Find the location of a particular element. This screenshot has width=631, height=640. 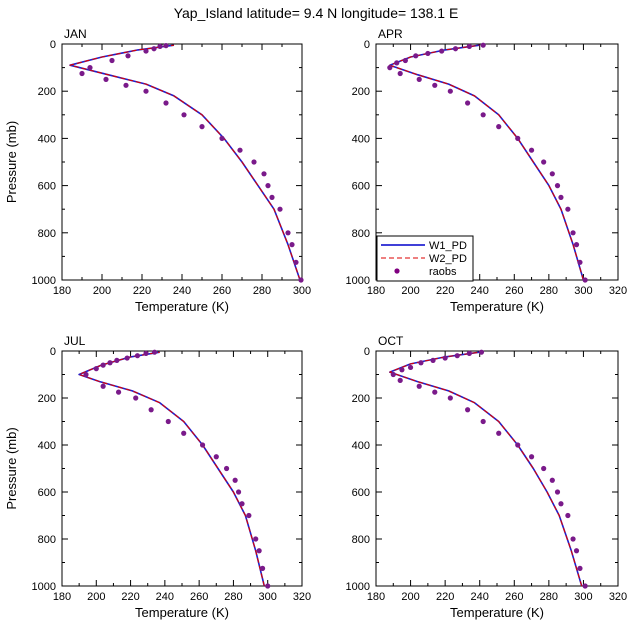

x-tick-label: 260 is located at coordinates (514, 597).